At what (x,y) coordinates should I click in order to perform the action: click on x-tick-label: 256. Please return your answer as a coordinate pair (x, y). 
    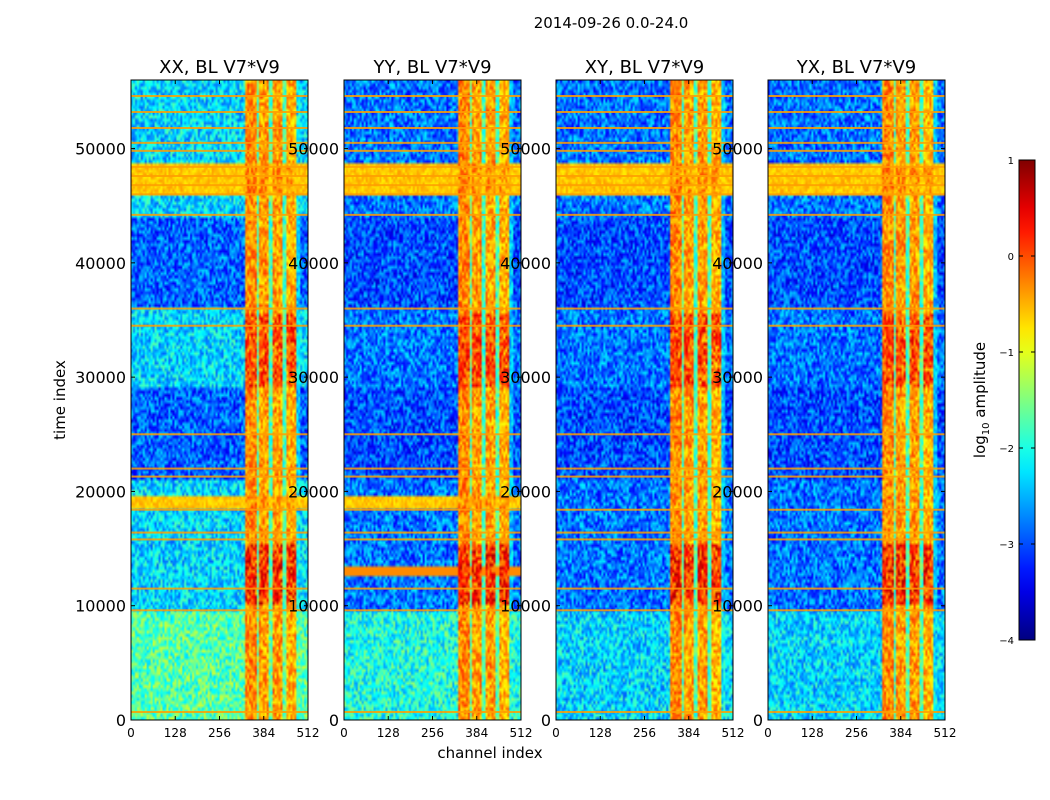
    Looking at the image, I should click on (219, 733).